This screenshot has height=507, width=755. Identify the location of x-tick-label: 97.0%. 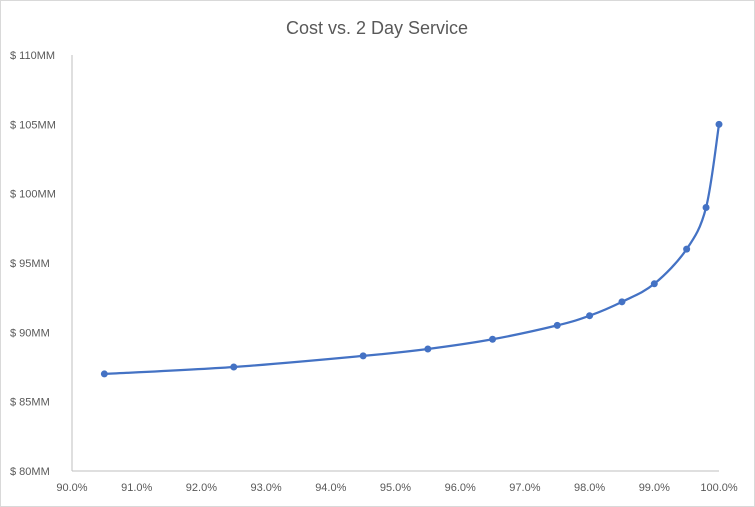
(524, 488).